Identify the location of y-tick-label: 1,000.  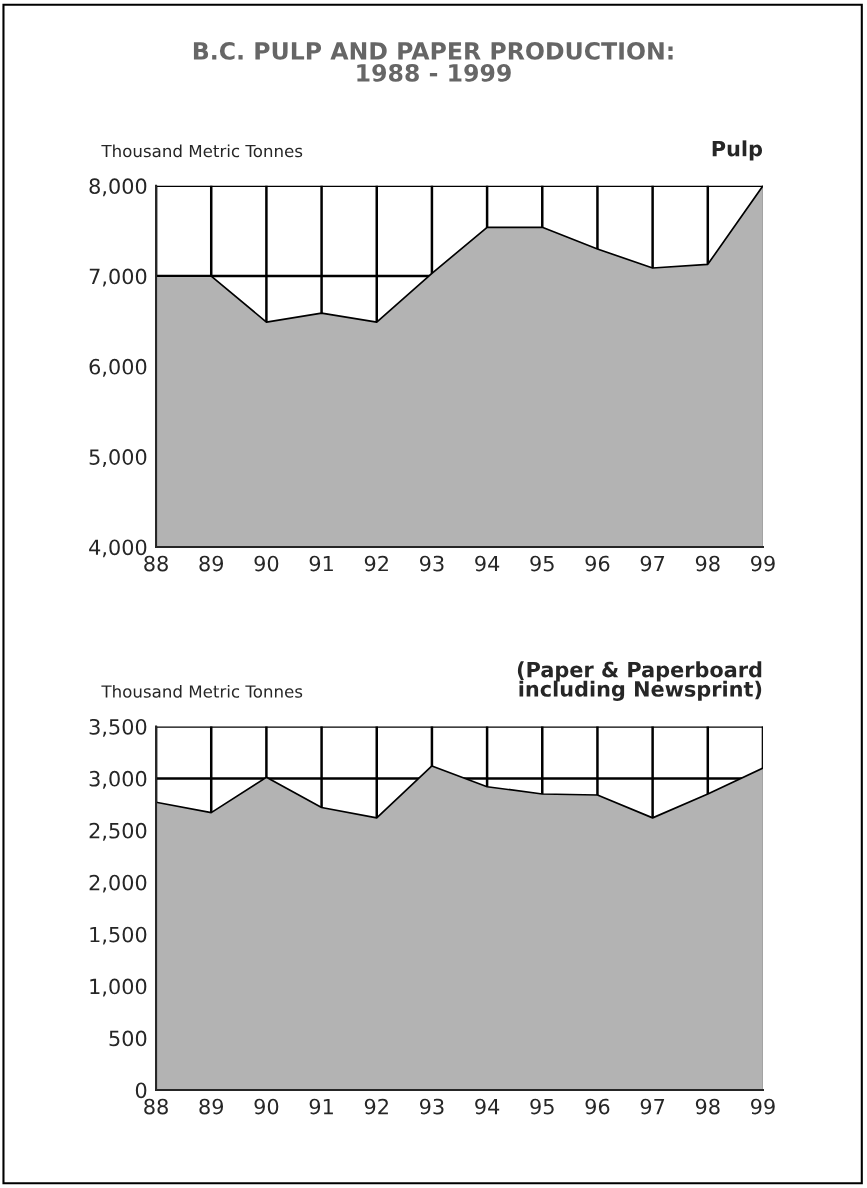
(118, 987).